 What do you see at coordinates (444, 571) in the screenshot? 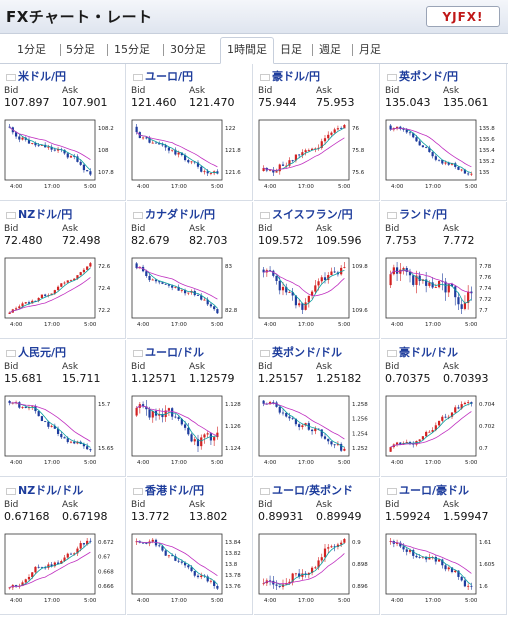
I see `candlestick-chart: 1.61 1.605 1.6 4:00 17:00 5:00` at bounding box center [444, 571].